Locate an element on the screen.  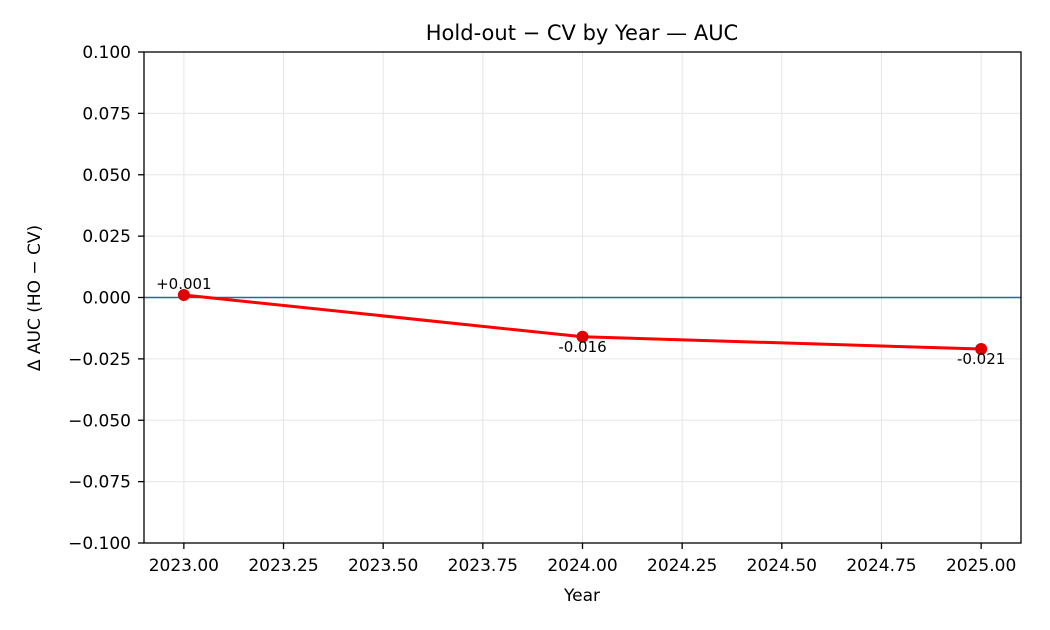
y-tick-label: −0.100 is located at coordinates (99, 544).